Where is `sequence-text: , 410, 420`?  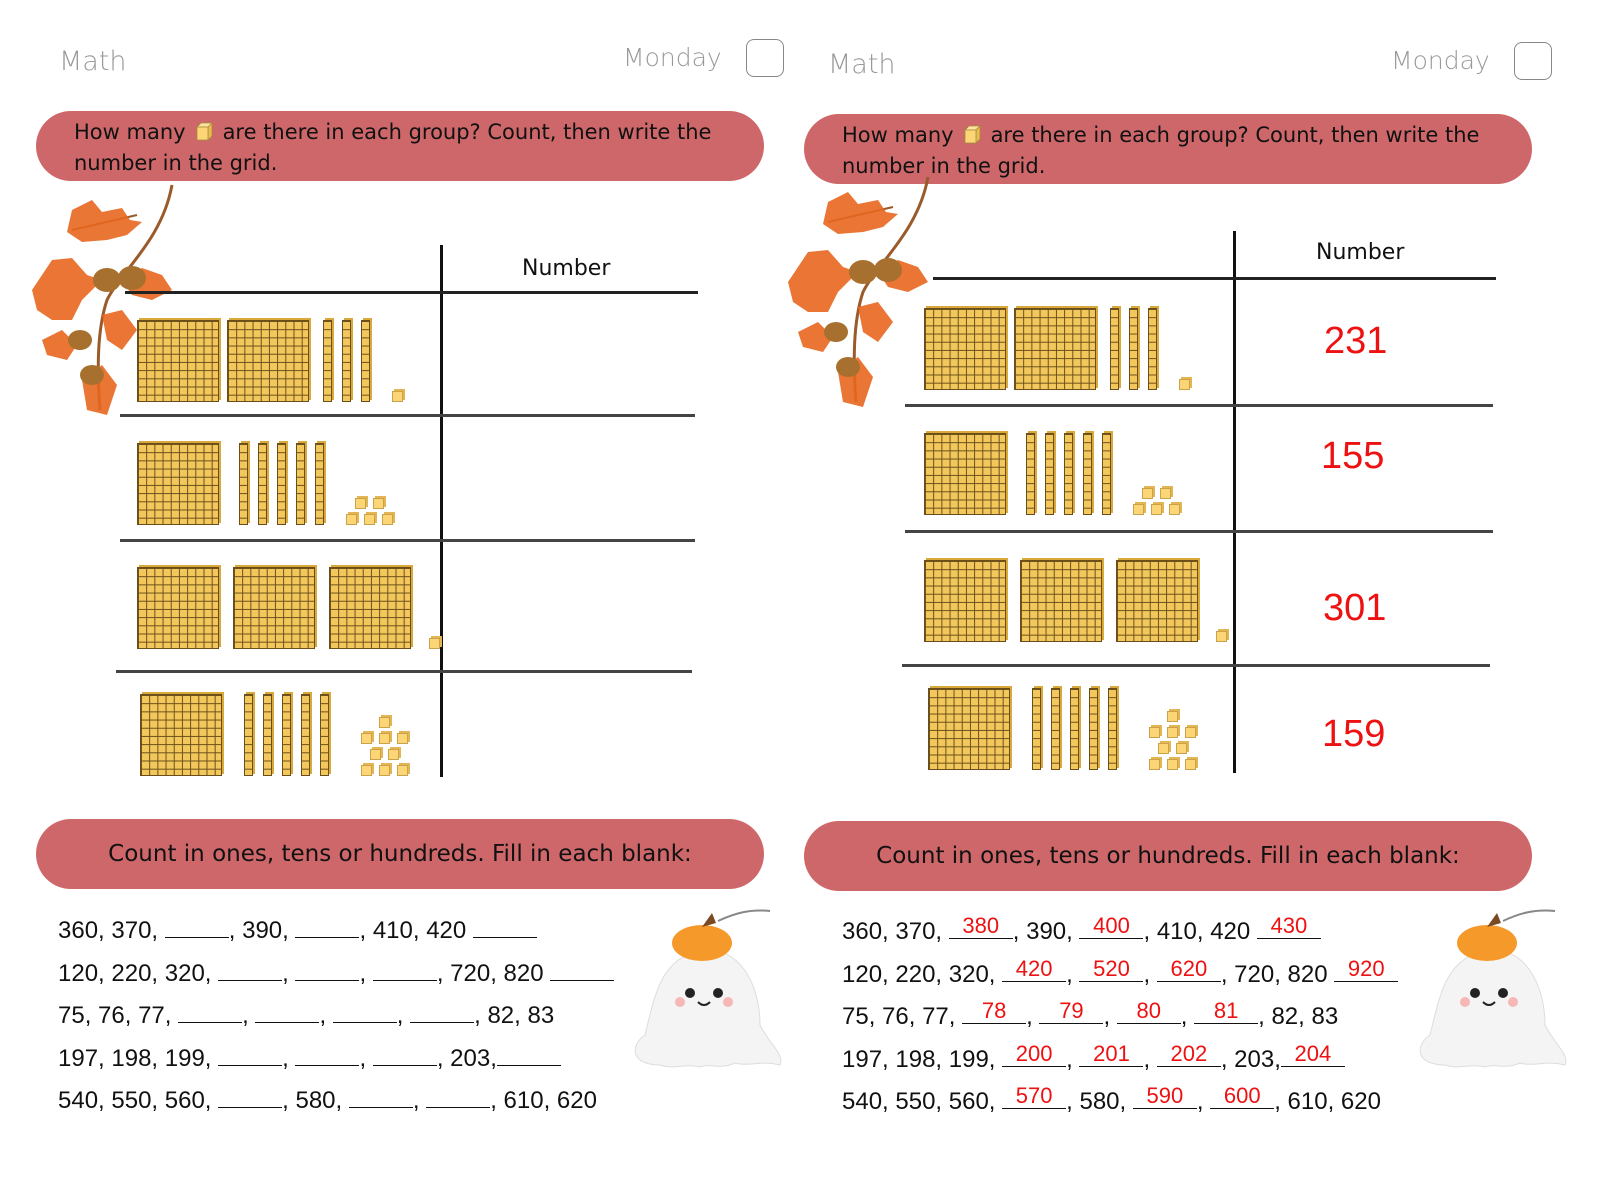 sequence-text: , 410, 420 is located at coordinates (1200, 931).